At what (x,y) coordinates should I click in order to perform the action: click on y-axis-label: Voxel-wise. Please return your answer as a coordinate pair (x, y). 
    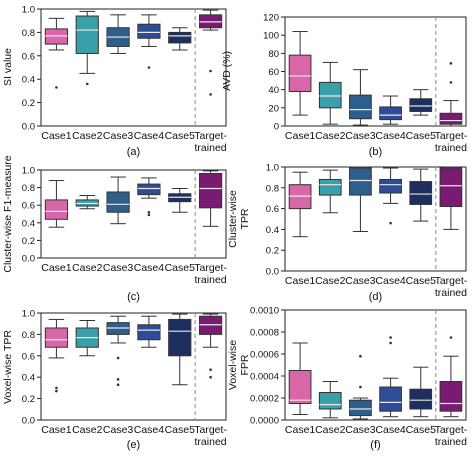
    Looking at the image, I should click on (233, 365).